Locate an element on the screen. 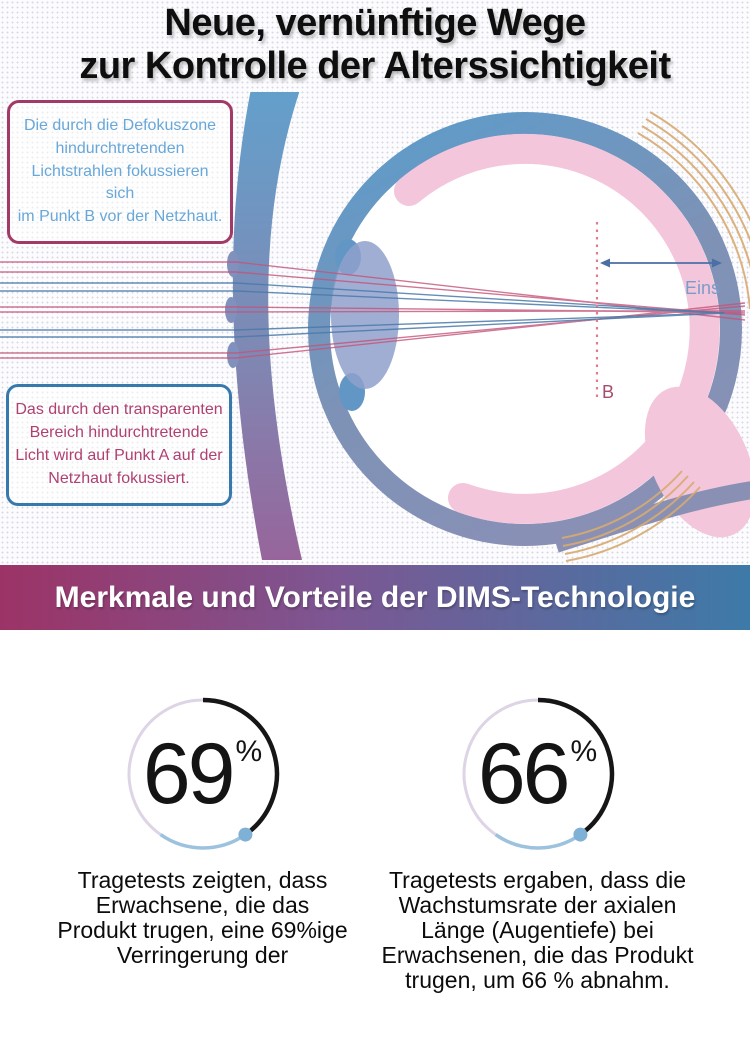 The height and width of the screenshot is (1056, 750). progress-ring-69: 69 % is located at coordinates (203, 774).